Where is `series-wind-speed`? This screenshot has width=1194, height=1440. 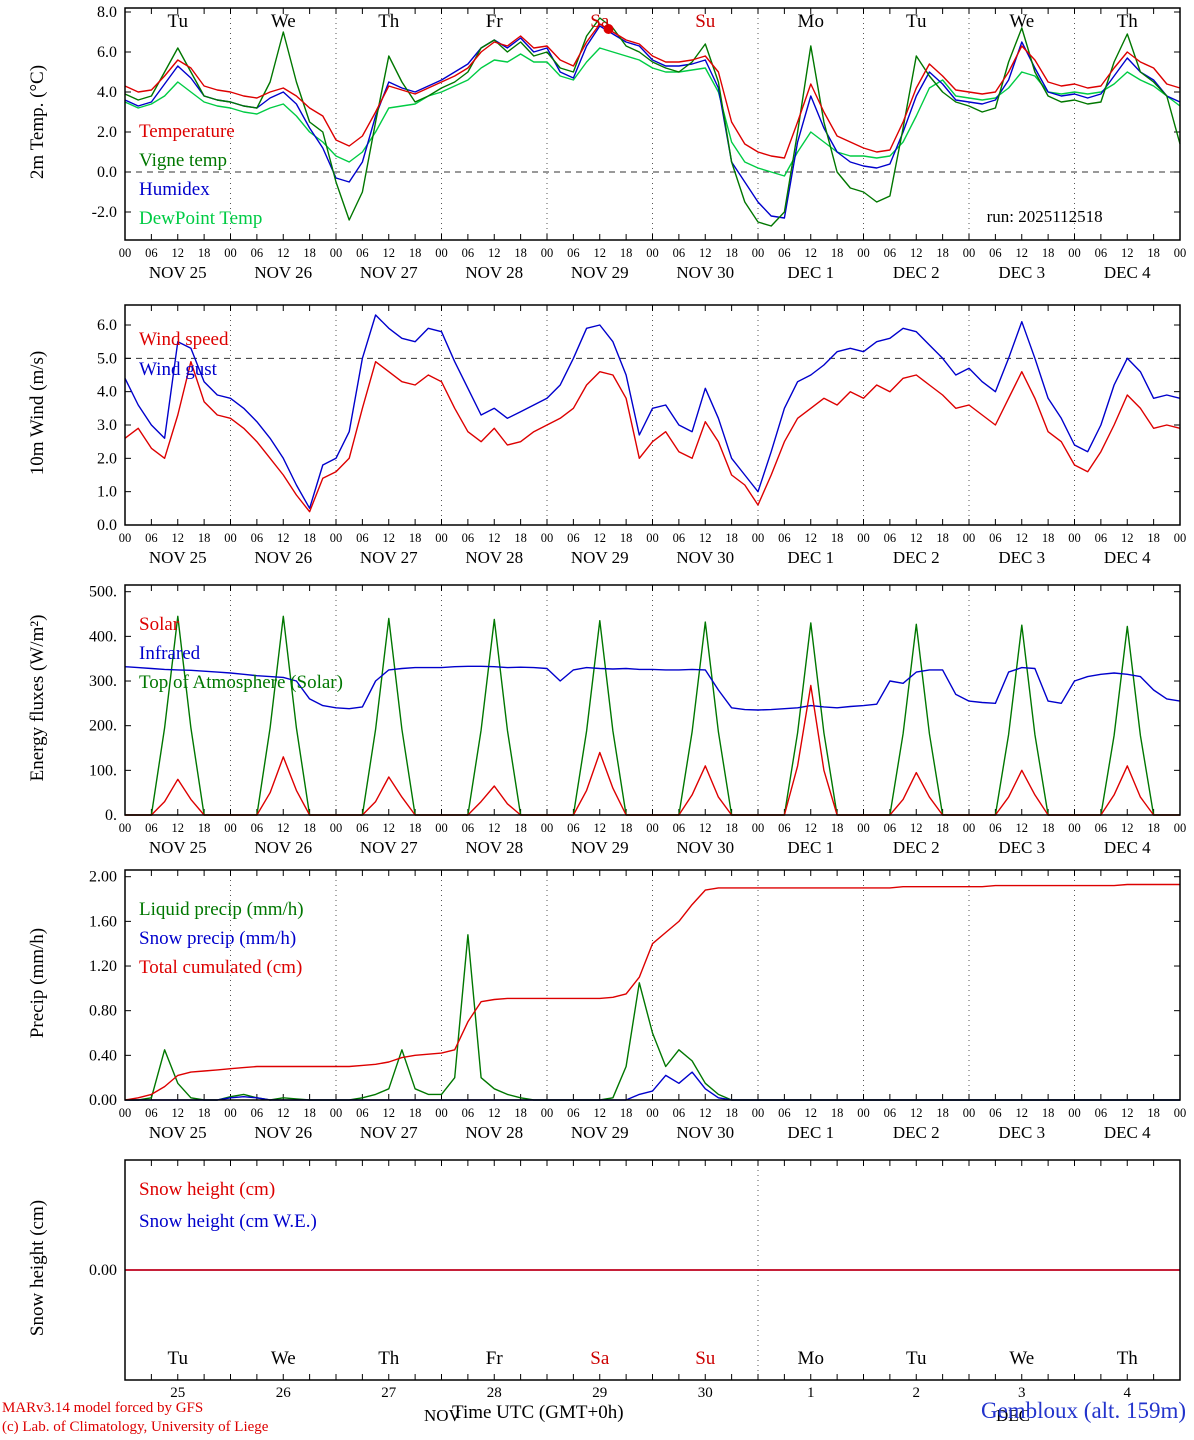
series-wind-speed is located at coordinates (652, 437).